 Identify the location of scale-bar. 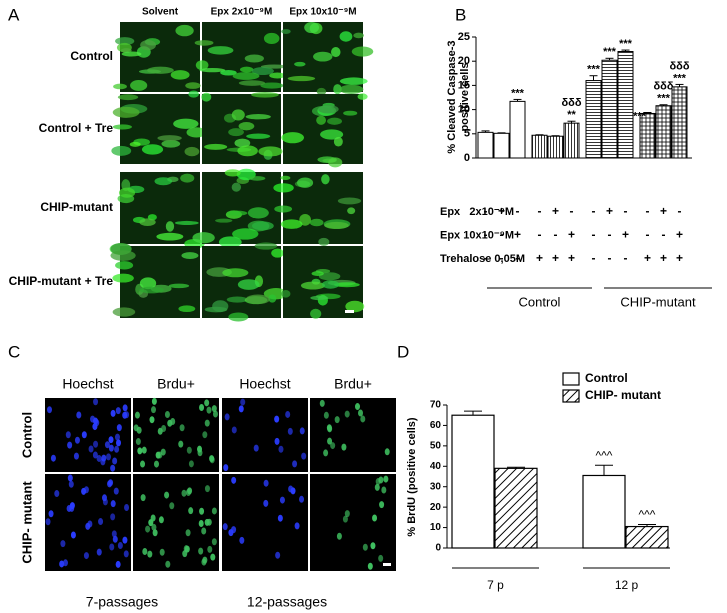
(349, 311).